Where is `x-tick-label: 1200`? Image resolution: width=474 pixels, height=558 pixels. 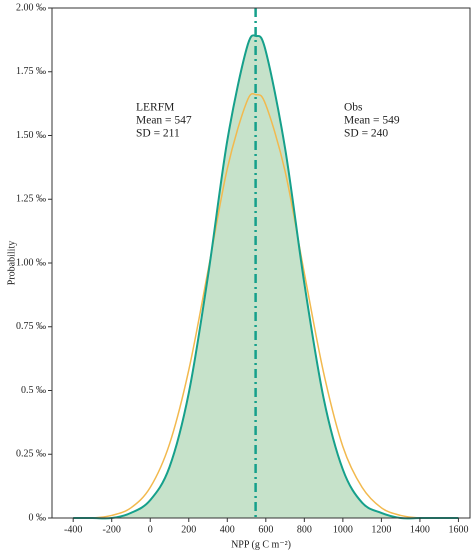 x-tick-label: 1200 is located at coordinates (381, 529).